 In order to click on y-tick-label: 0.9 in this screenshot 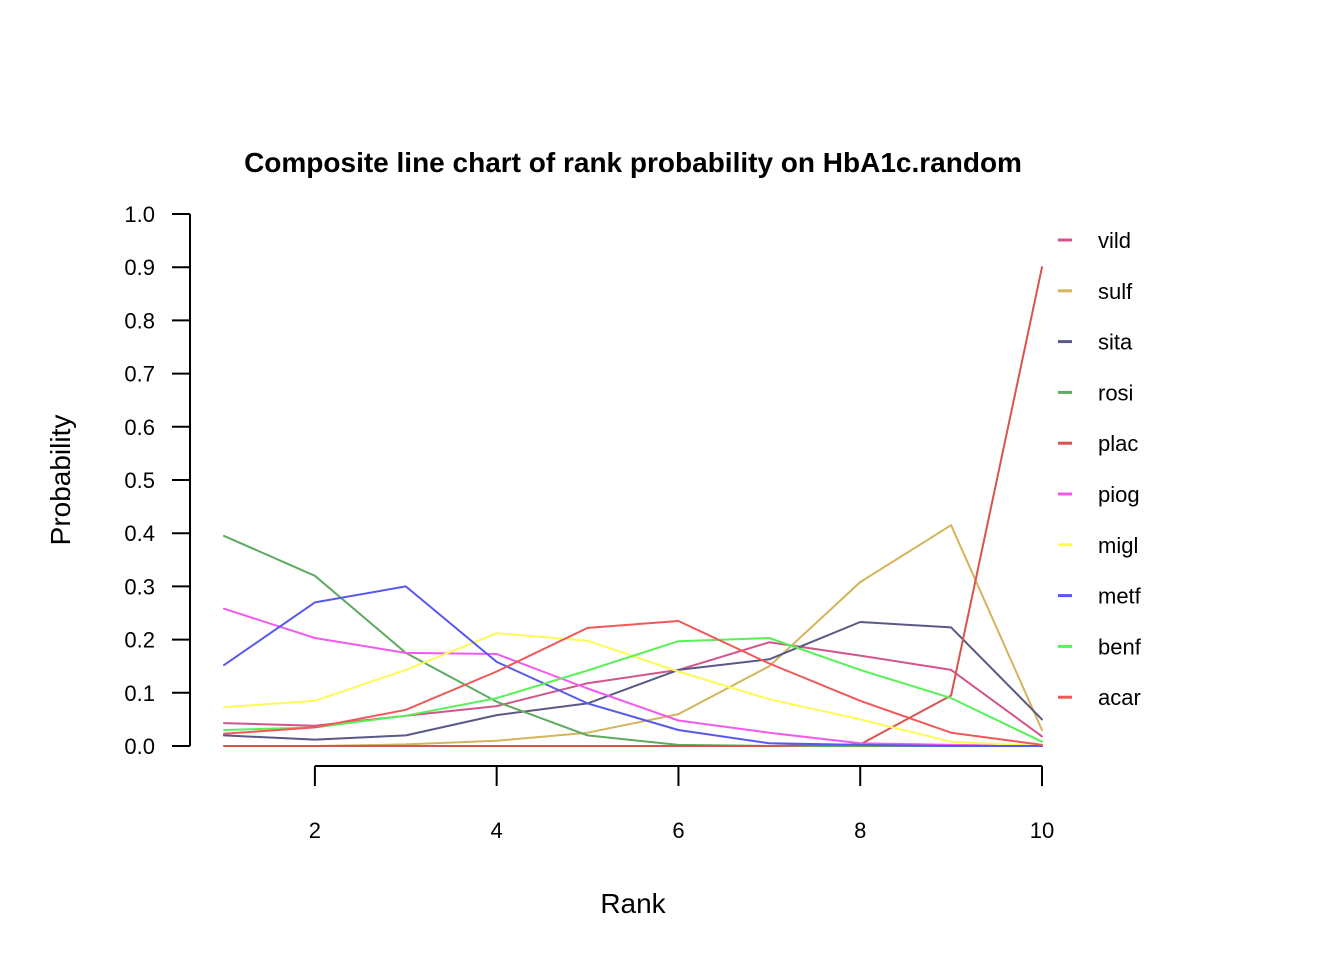, I will do `click(139, 267)`.